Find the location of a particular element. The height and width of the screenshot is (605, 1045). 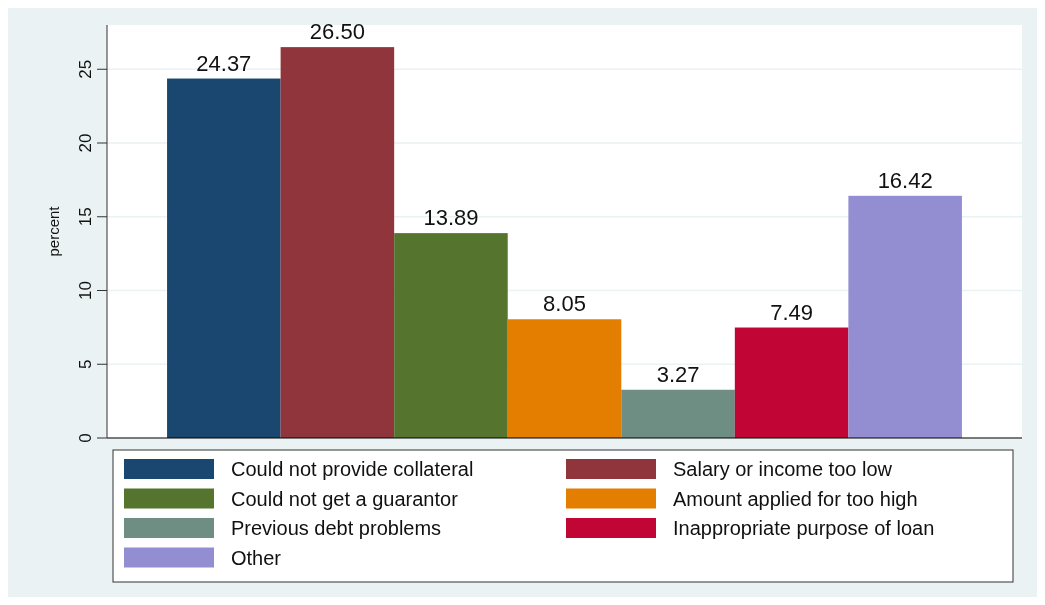

y-tick-label: 25 is located at coordinates (85, 69).